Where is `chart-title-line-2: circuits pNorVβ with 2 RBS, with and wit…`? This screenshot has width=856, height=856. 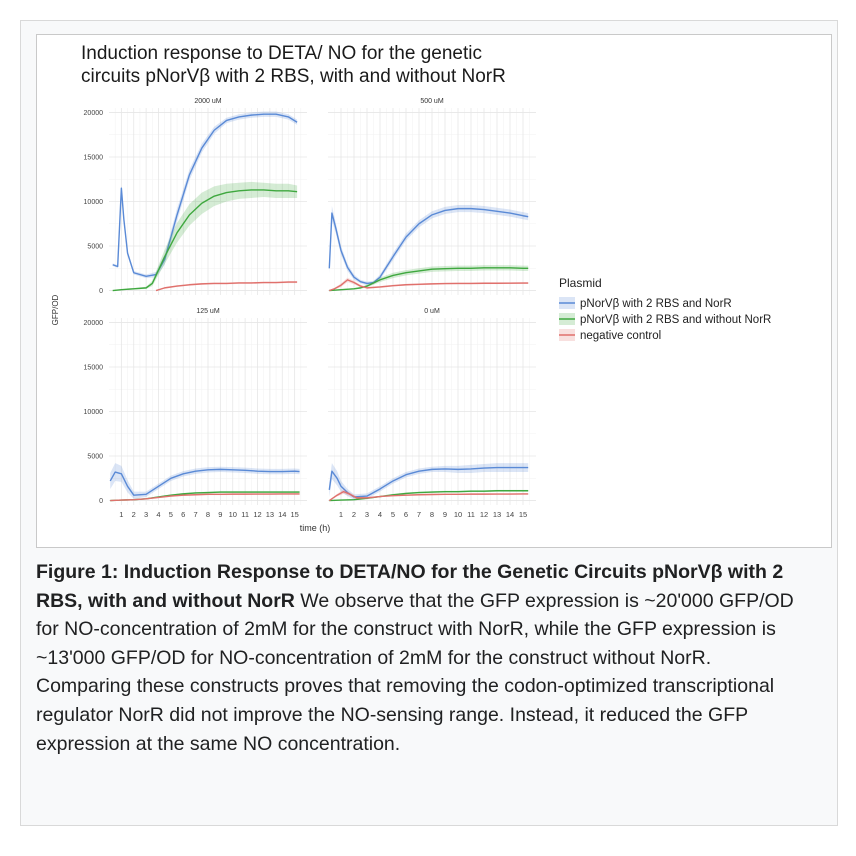 chart-title-line-2: circuits pNorVβ with 2 RBS, with and wit… is located at coordinates (293, 76).